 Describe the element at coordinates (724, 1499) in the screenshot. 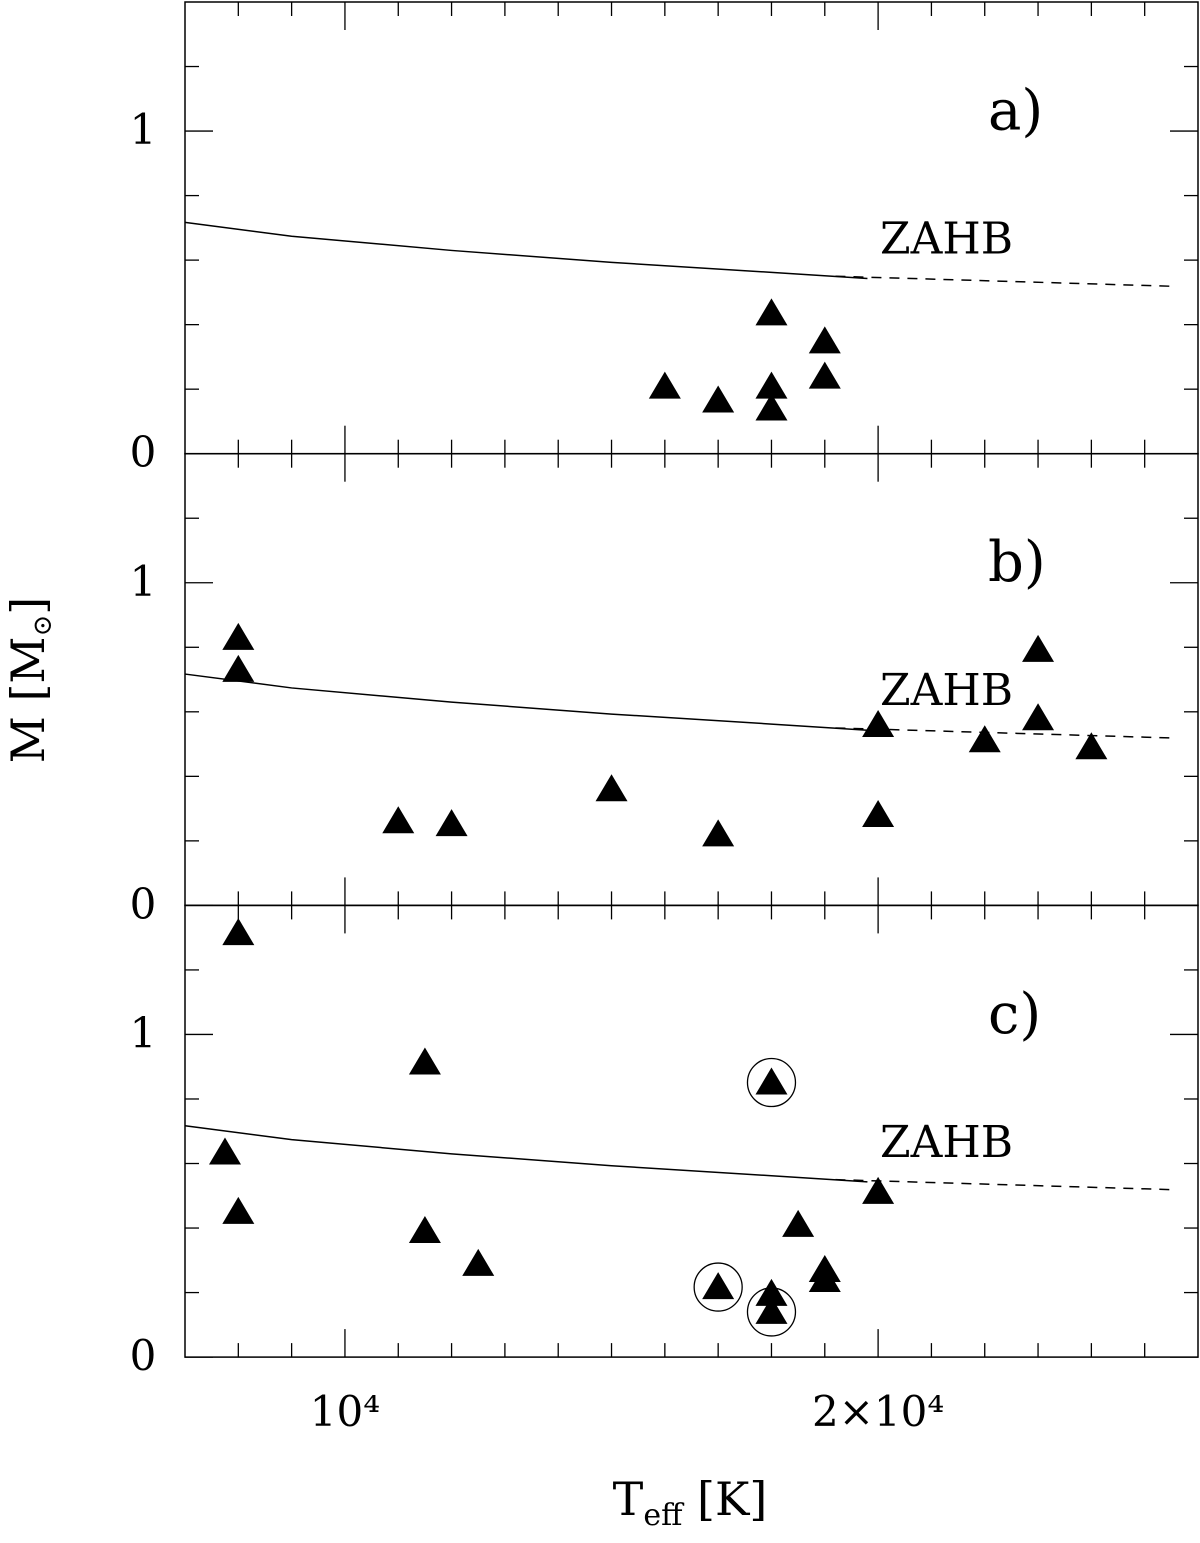

I see `x-axis-label-unit: [K]` at that location.